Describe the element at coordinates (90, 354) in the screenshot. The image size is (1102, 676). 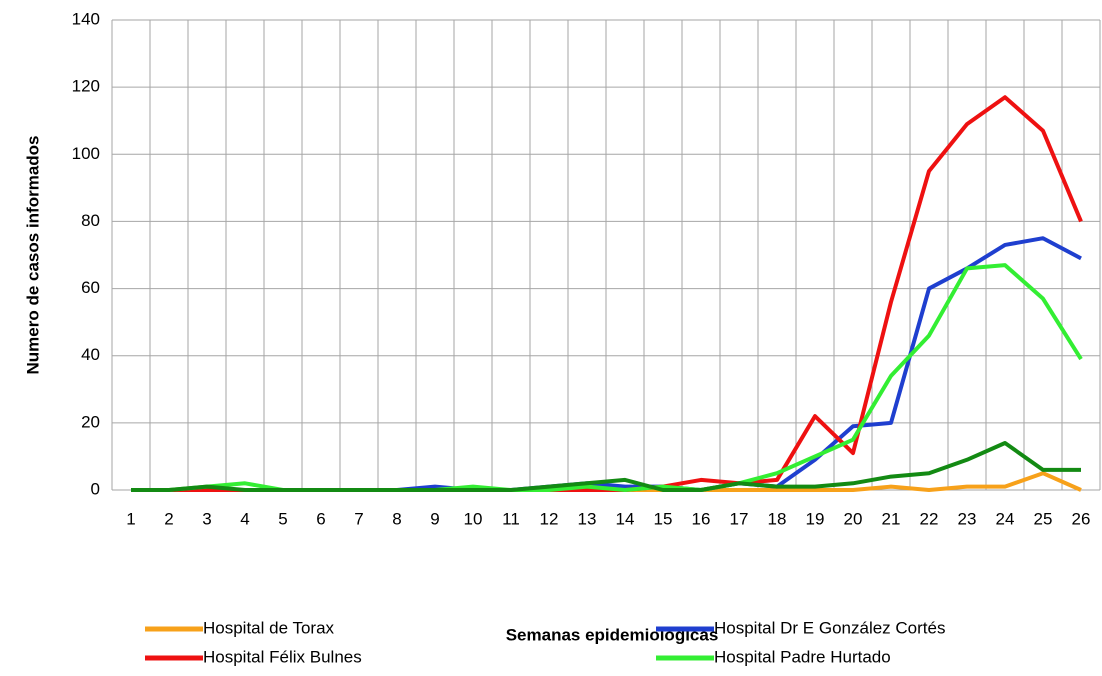
I see `y-tick-label: 40` at that location.